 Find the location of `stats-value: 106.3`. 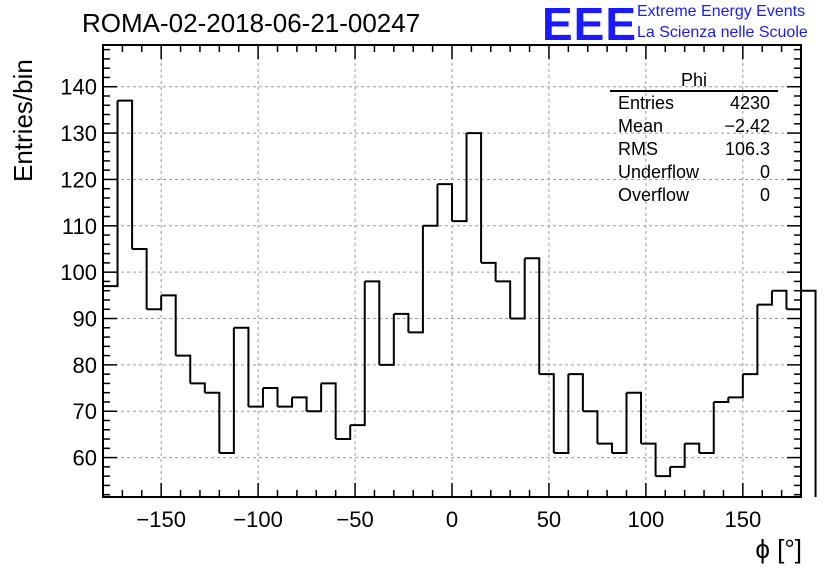

stats-value: 106.3 is located at coordinates (747, 149).